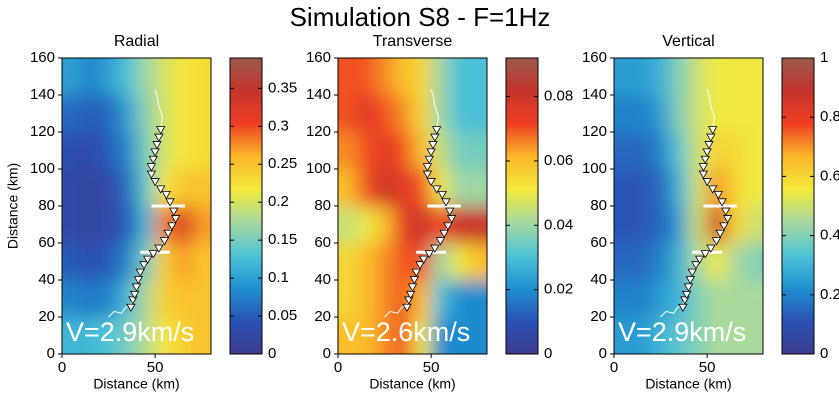 The width and height of the screenshot is (839, 401). I want to click on plot-area: V=2.9km/s, so click(688, 206).